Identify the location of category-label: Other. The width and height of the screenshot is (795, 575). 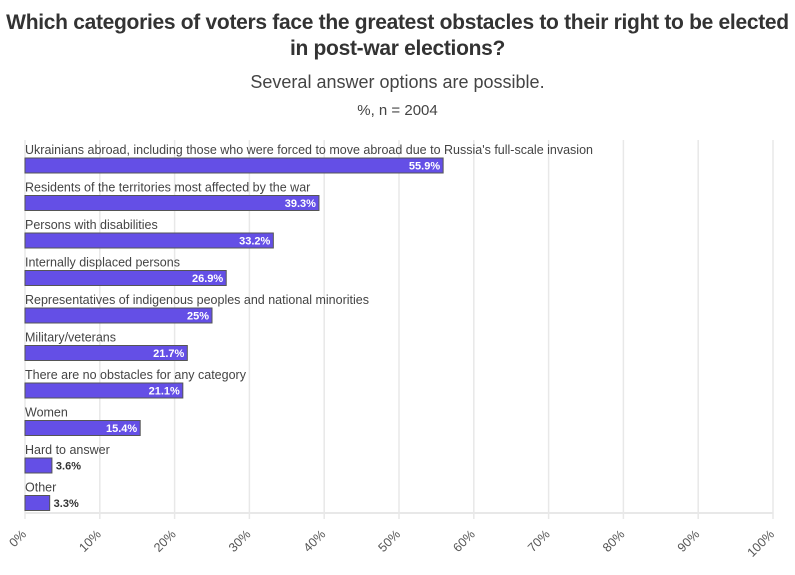
(40, 488).